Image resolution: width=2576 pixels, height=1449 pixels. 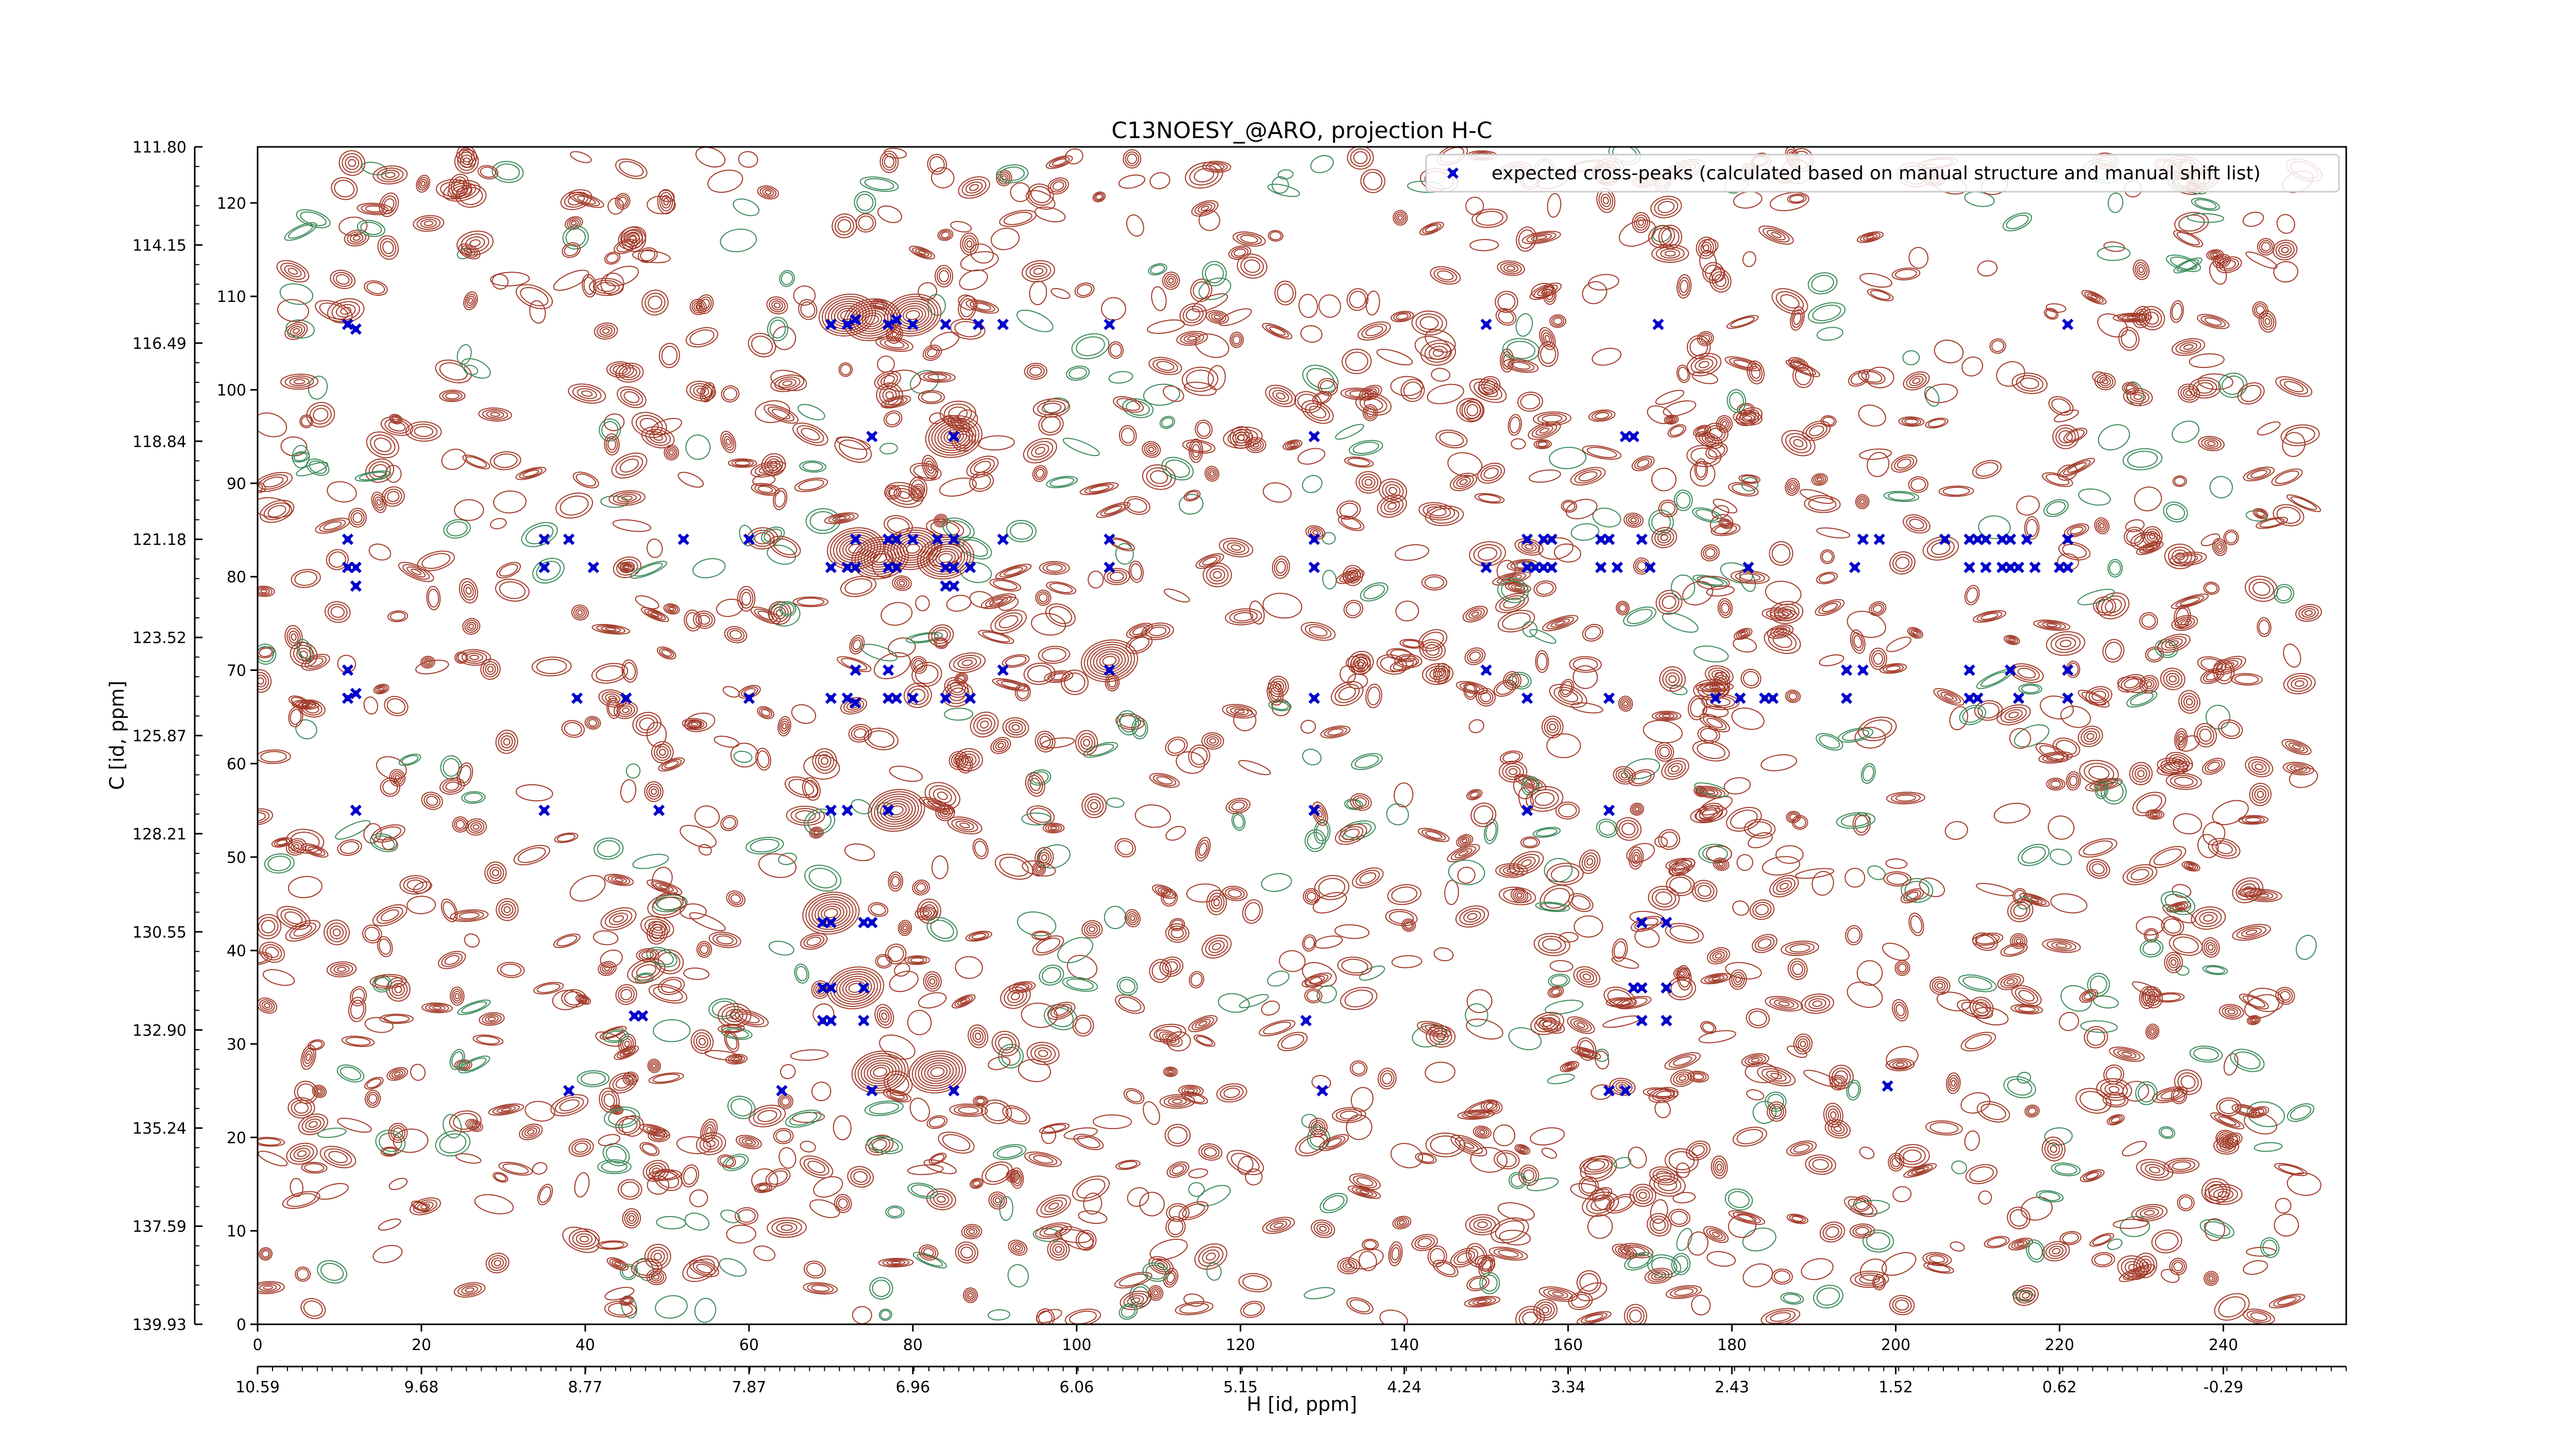 I want to click on cross-peak-marker, so click(x=1552, y=567).